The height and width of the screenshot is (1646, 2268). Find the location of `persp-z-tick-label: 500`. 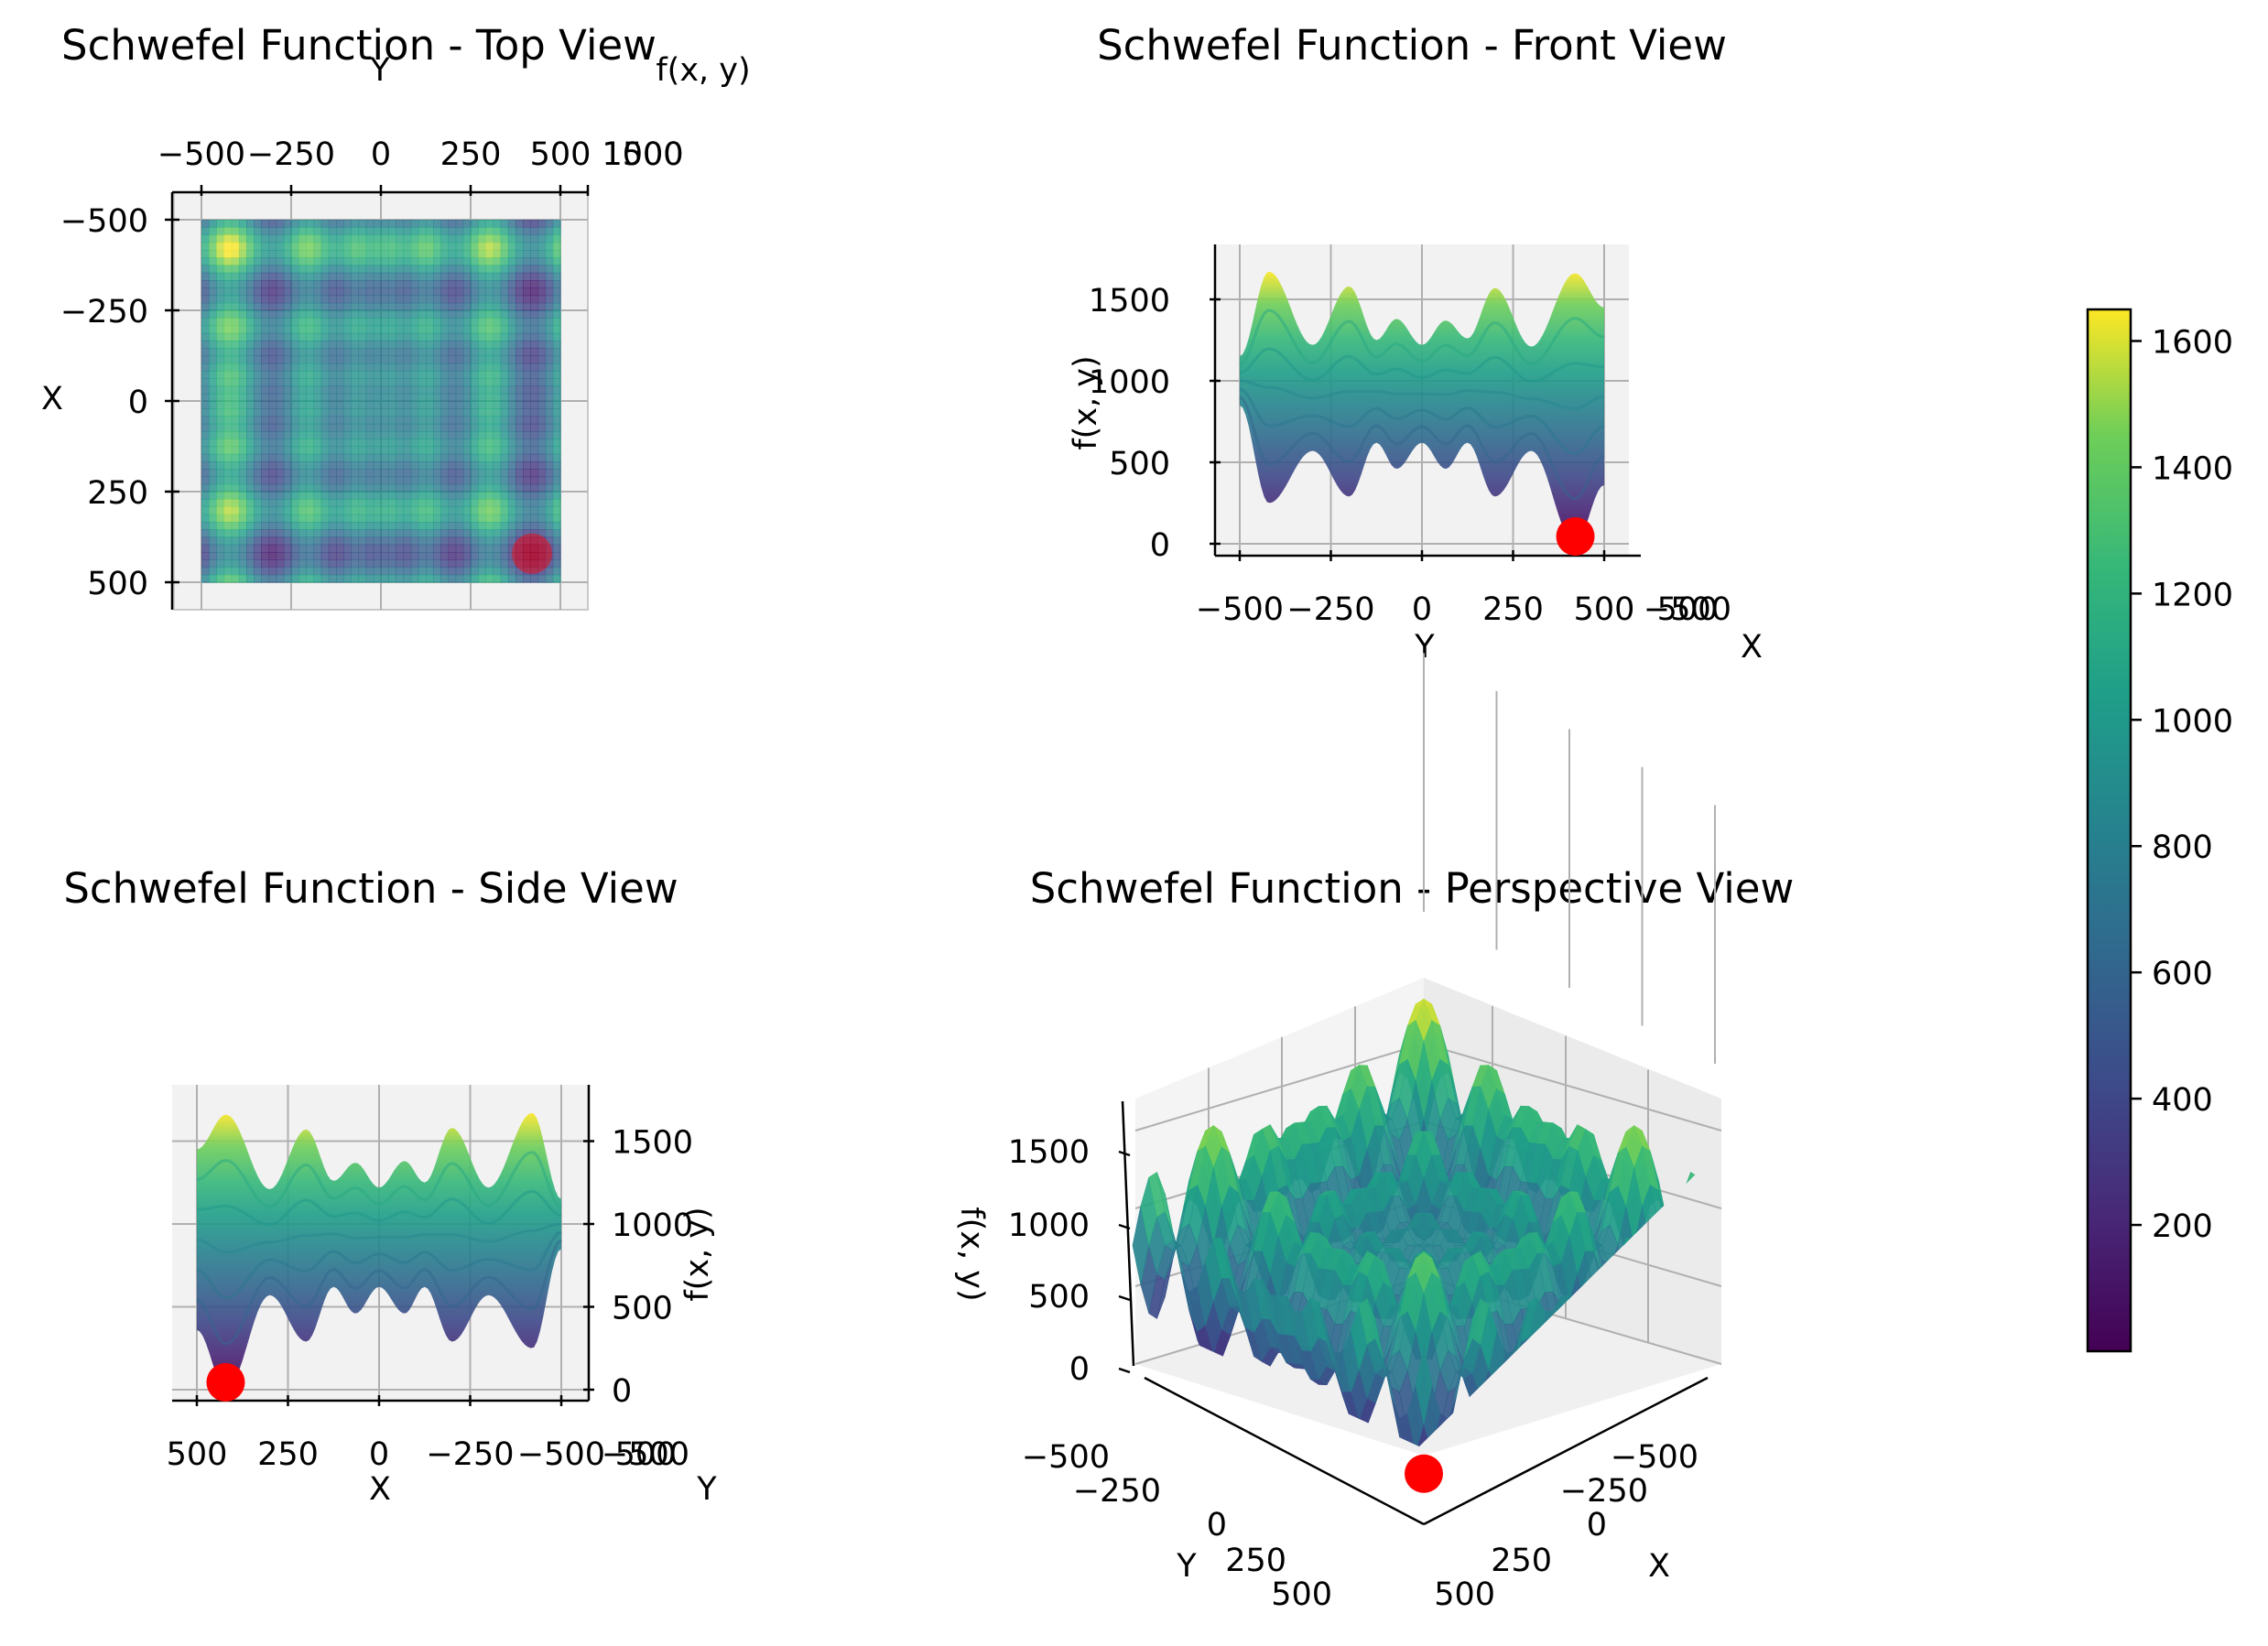

persp-z-tick-label: 500 is located at coordinates (1059, 1297).